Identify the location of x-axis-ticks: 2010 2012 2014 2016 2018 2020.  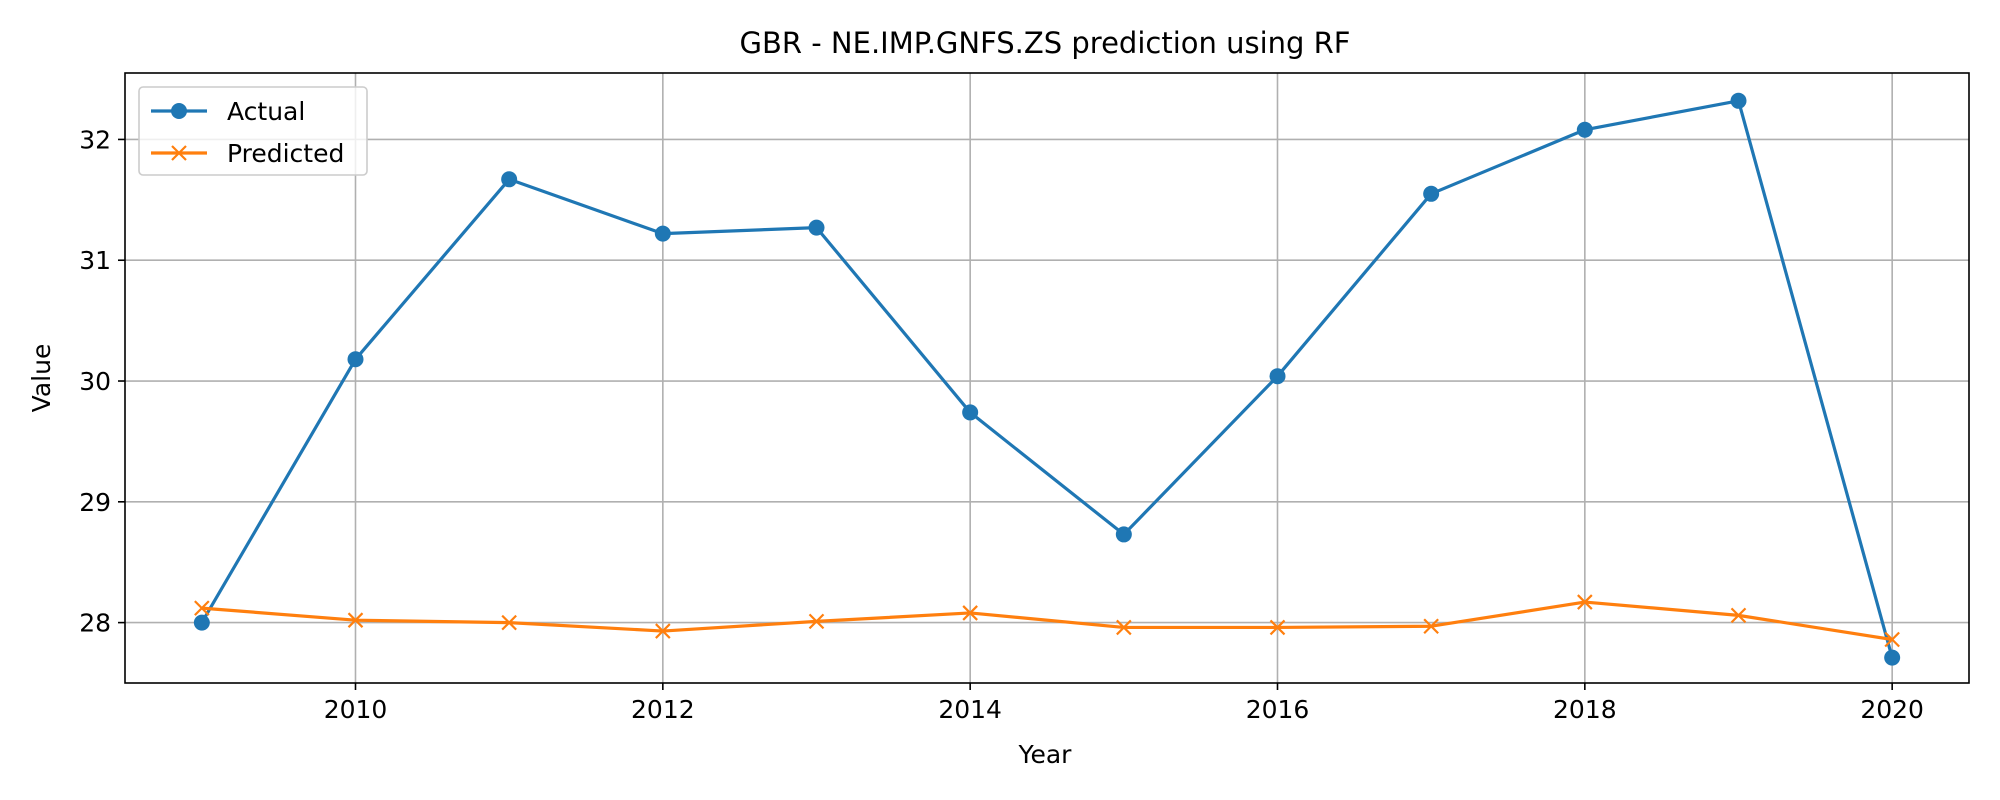
(1124, 703).